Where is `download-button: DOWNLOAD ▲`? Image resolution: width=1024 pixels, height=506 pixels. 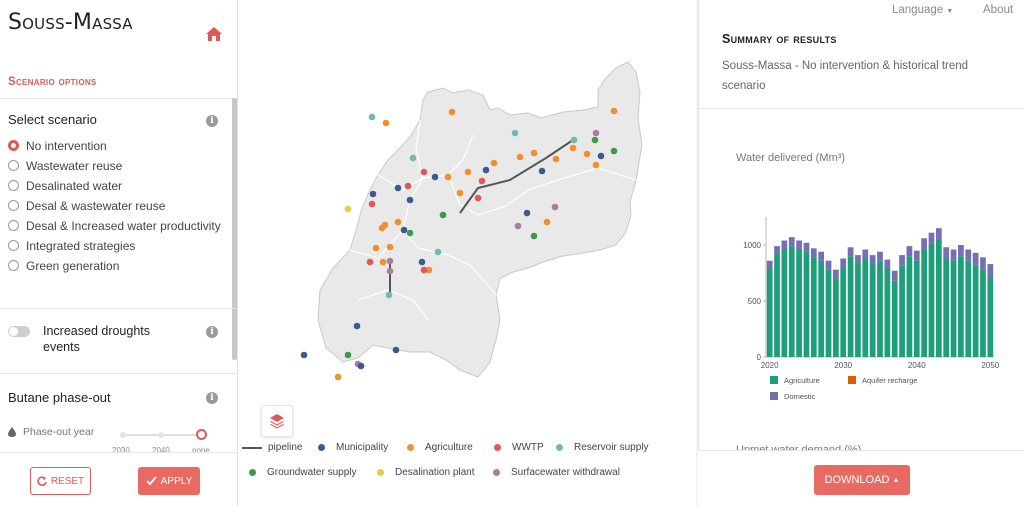
download-button: DOWNLOAD ▲ is located at coordinates (862, 480).